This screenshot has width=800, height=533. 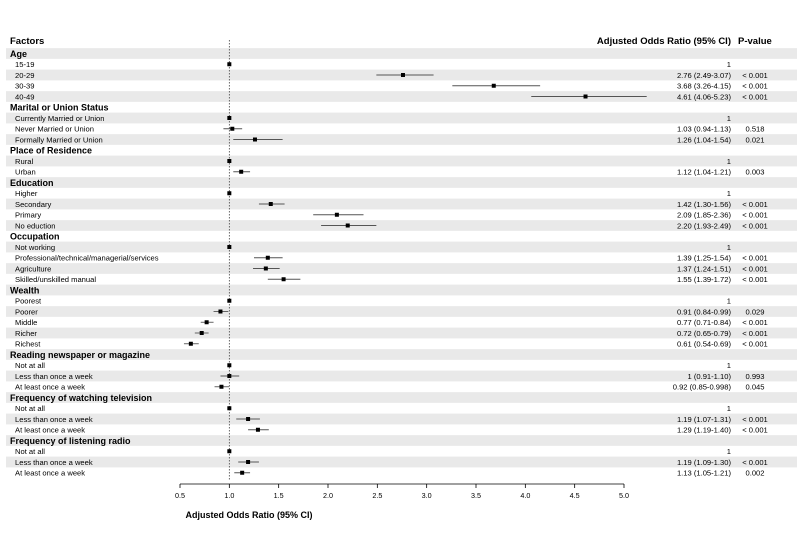 What do you see at coordinates (51, 151) in the screenshot?
I see `group-label: Place of Residence` at bounding box center [51, 151].